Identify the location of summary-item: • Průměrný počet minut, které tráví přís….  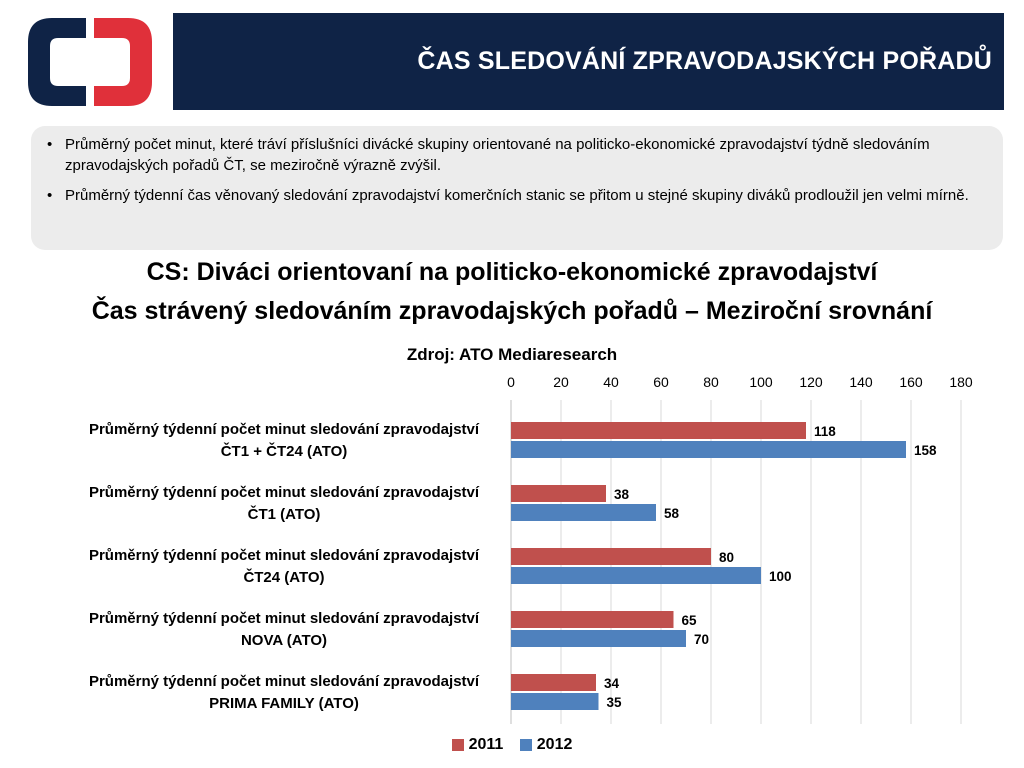
(515, 155).